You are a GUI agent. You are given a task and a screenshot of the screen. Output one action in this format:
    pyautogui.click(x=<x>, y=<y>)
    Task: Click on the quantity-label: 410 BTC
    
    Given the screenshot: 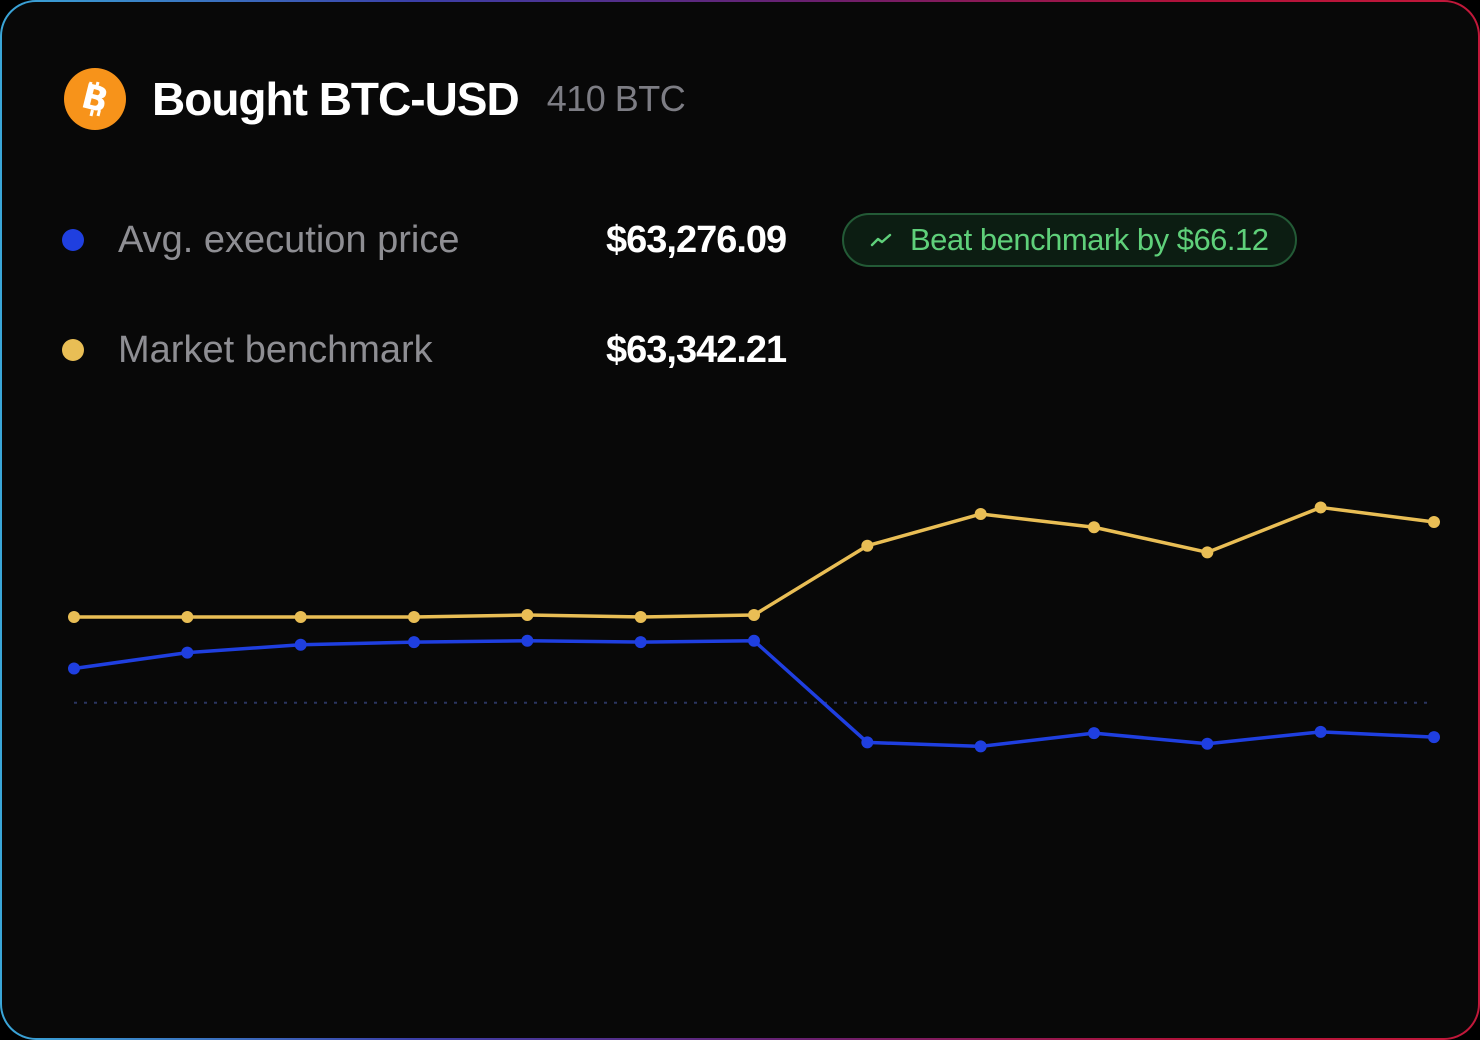 What is the action you would take?
    pyautogui.click(x=616, y=98)
    